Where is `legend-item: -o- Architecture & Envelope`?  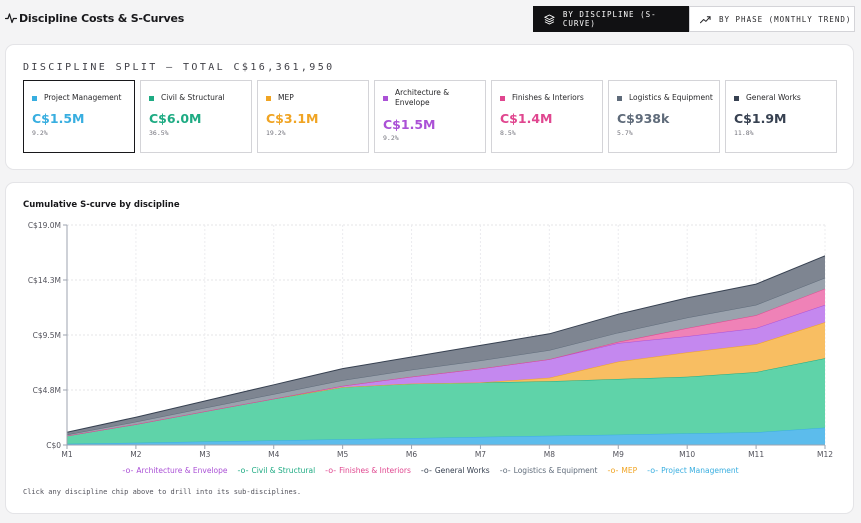 legend-item: -o- Architecture & Envelope is located at coordinates (174, 470).